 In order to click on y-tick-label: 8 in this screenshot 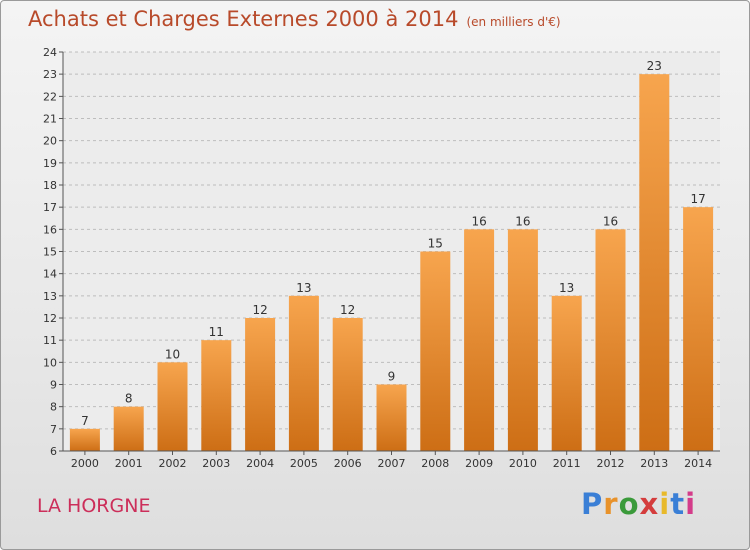, I will do `click(53, 407)`.